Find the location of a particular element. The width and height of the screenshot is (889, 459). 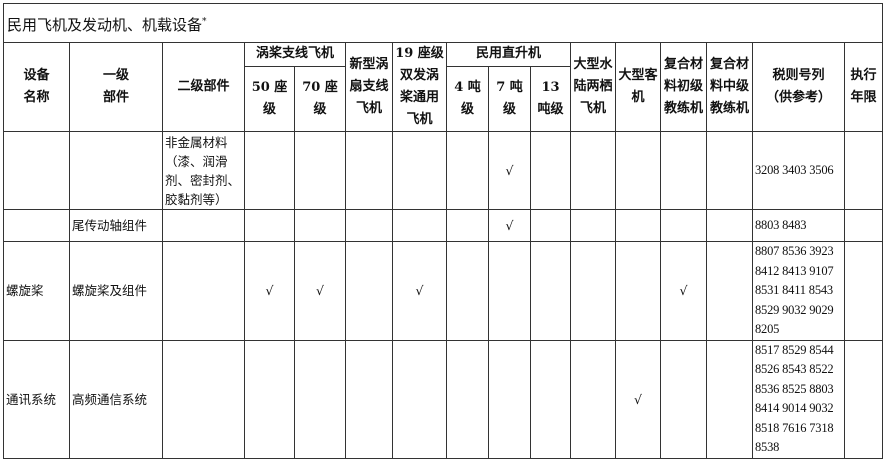

header-level1: 一级 部件 is located at coordinates (116, 87).